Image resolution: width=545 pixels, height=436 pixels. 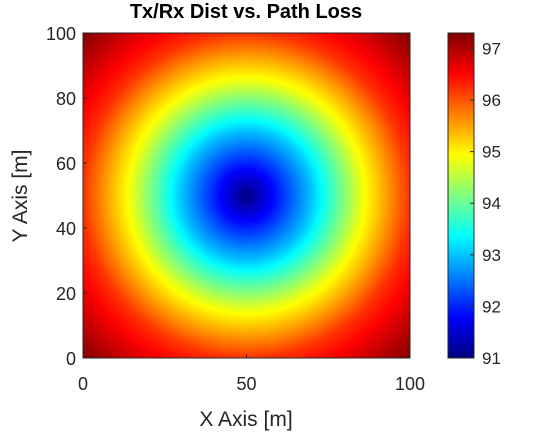 I want to click on colorbar-tick-label: 95, so click(x=491, y=152).